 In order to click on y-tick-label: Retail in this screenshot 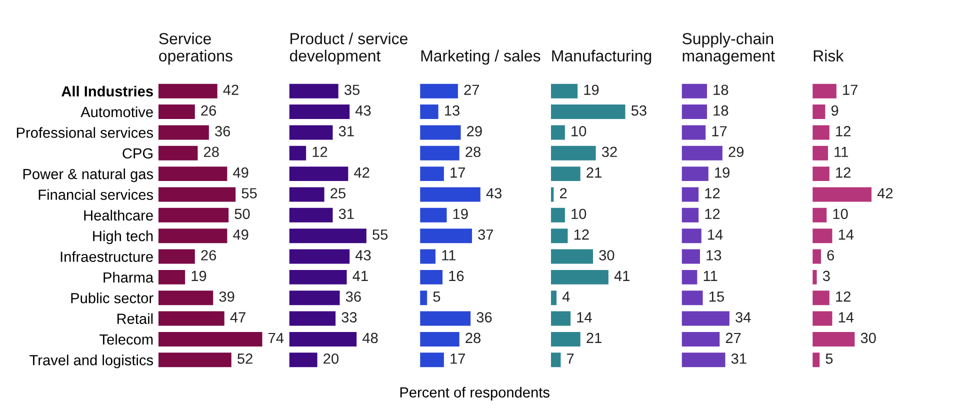, I will do `click(135, 318)`.